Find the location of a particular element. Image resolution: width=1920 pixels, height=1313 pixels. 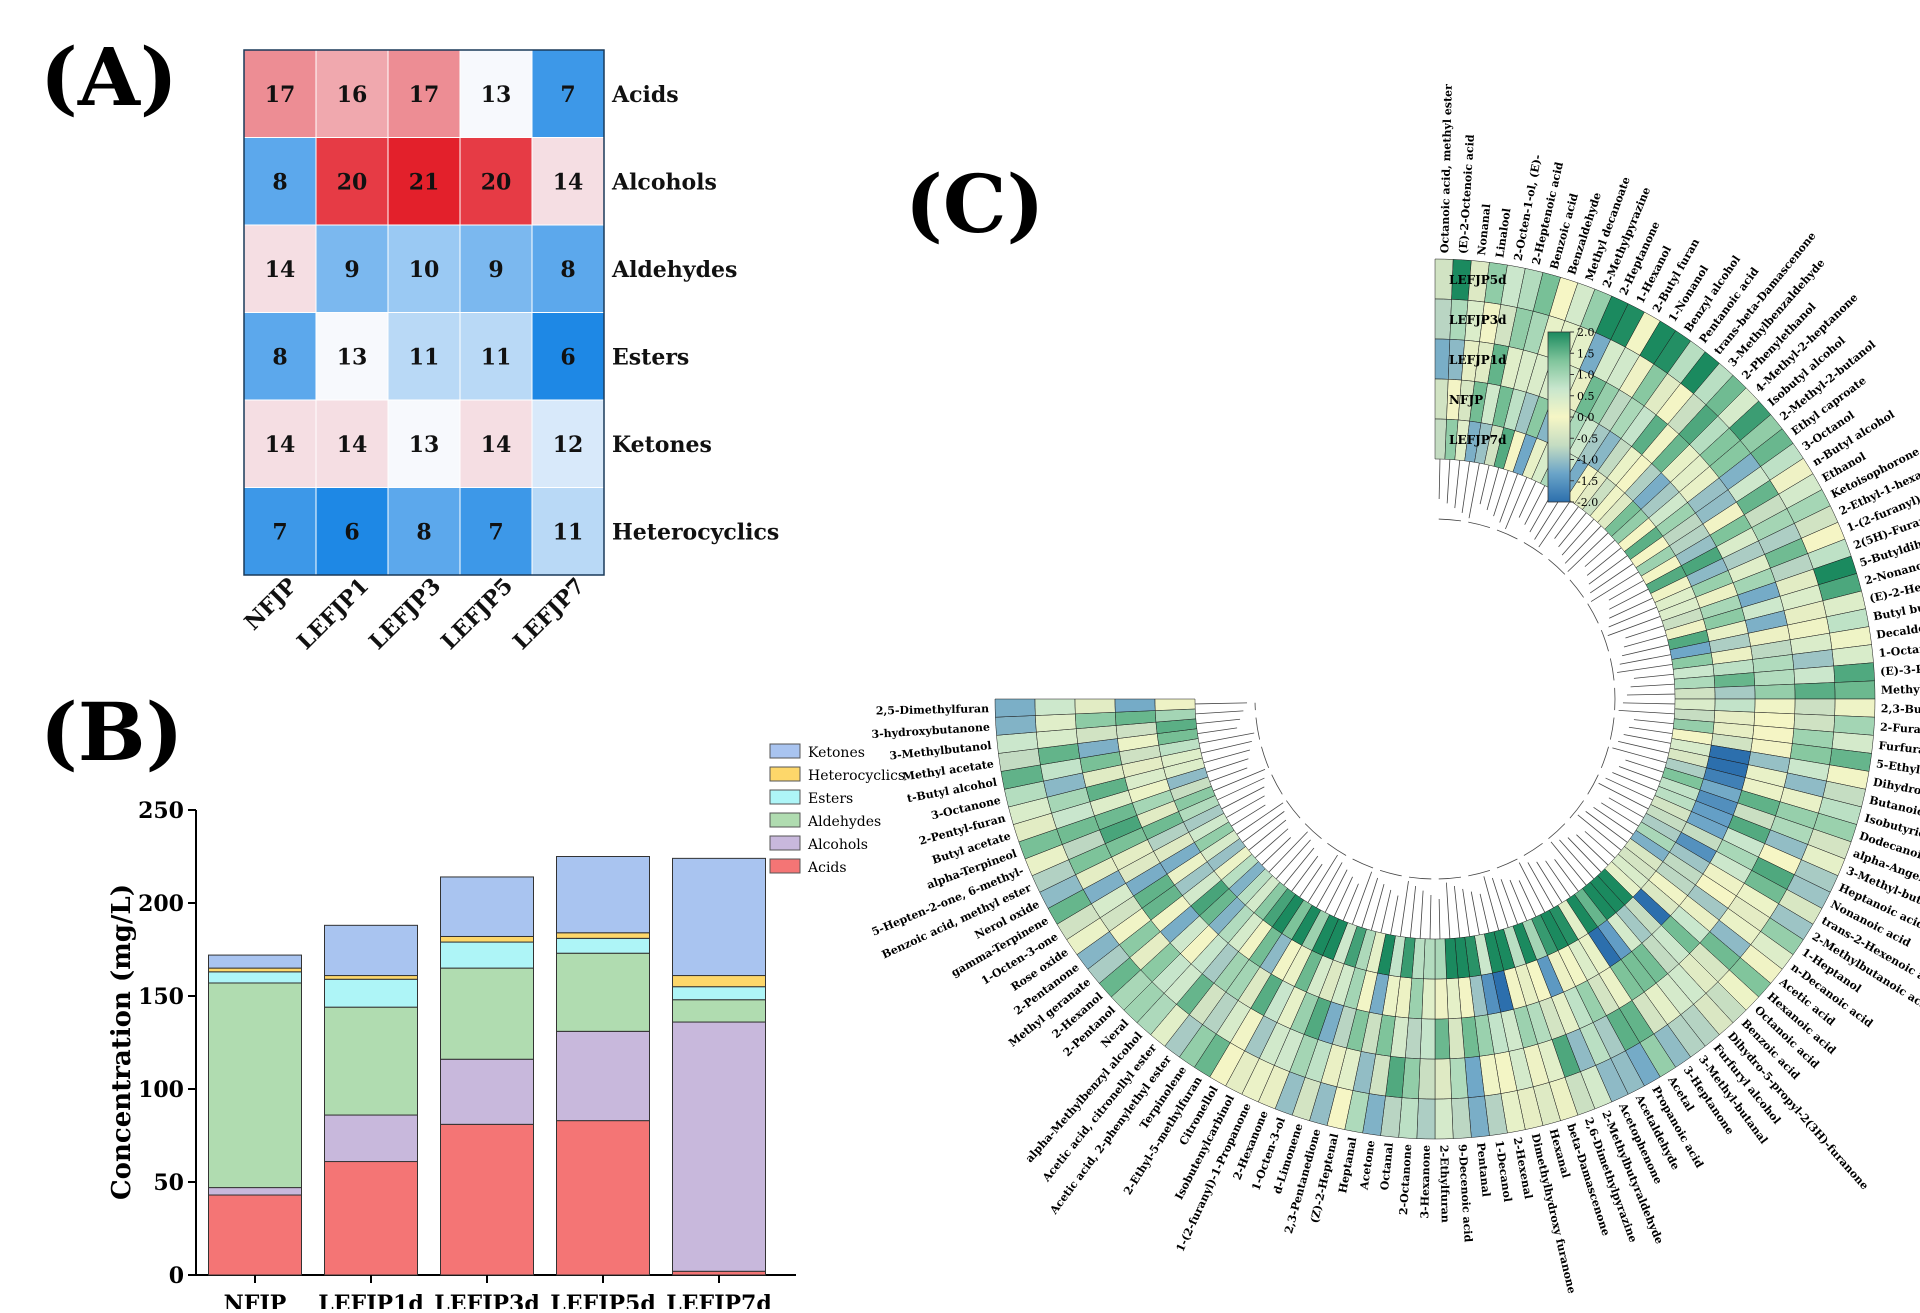

scale-tick-label: -2.0 is located at coordinates (1587, 502).